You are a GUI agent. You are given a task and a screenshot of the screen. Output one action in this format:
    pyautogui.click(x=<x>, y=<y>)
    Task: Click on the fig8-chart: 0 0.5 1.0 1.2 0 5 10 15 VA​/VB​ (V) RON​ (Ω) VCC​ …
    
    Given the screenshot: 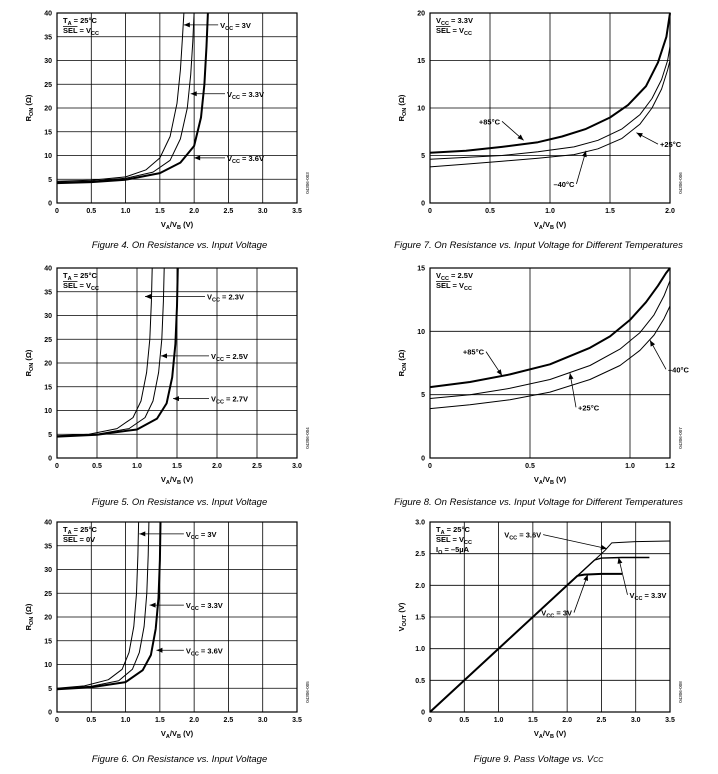 What is the action you would take?
    pyautogui.click(x=543, y=376)
    